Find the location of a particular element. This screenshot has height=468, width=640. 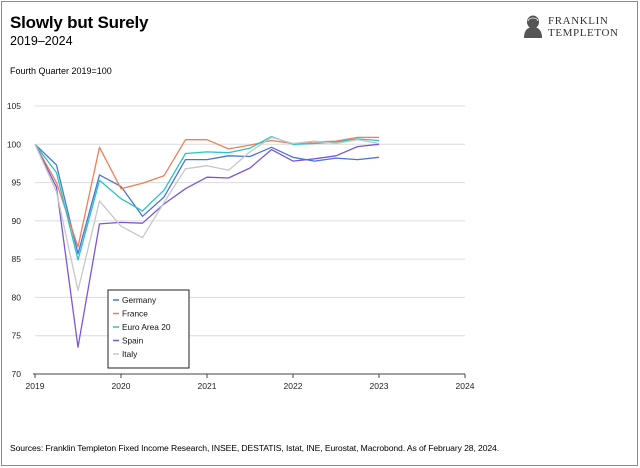

legend-label: Germany is located at coordinates (139, 300).